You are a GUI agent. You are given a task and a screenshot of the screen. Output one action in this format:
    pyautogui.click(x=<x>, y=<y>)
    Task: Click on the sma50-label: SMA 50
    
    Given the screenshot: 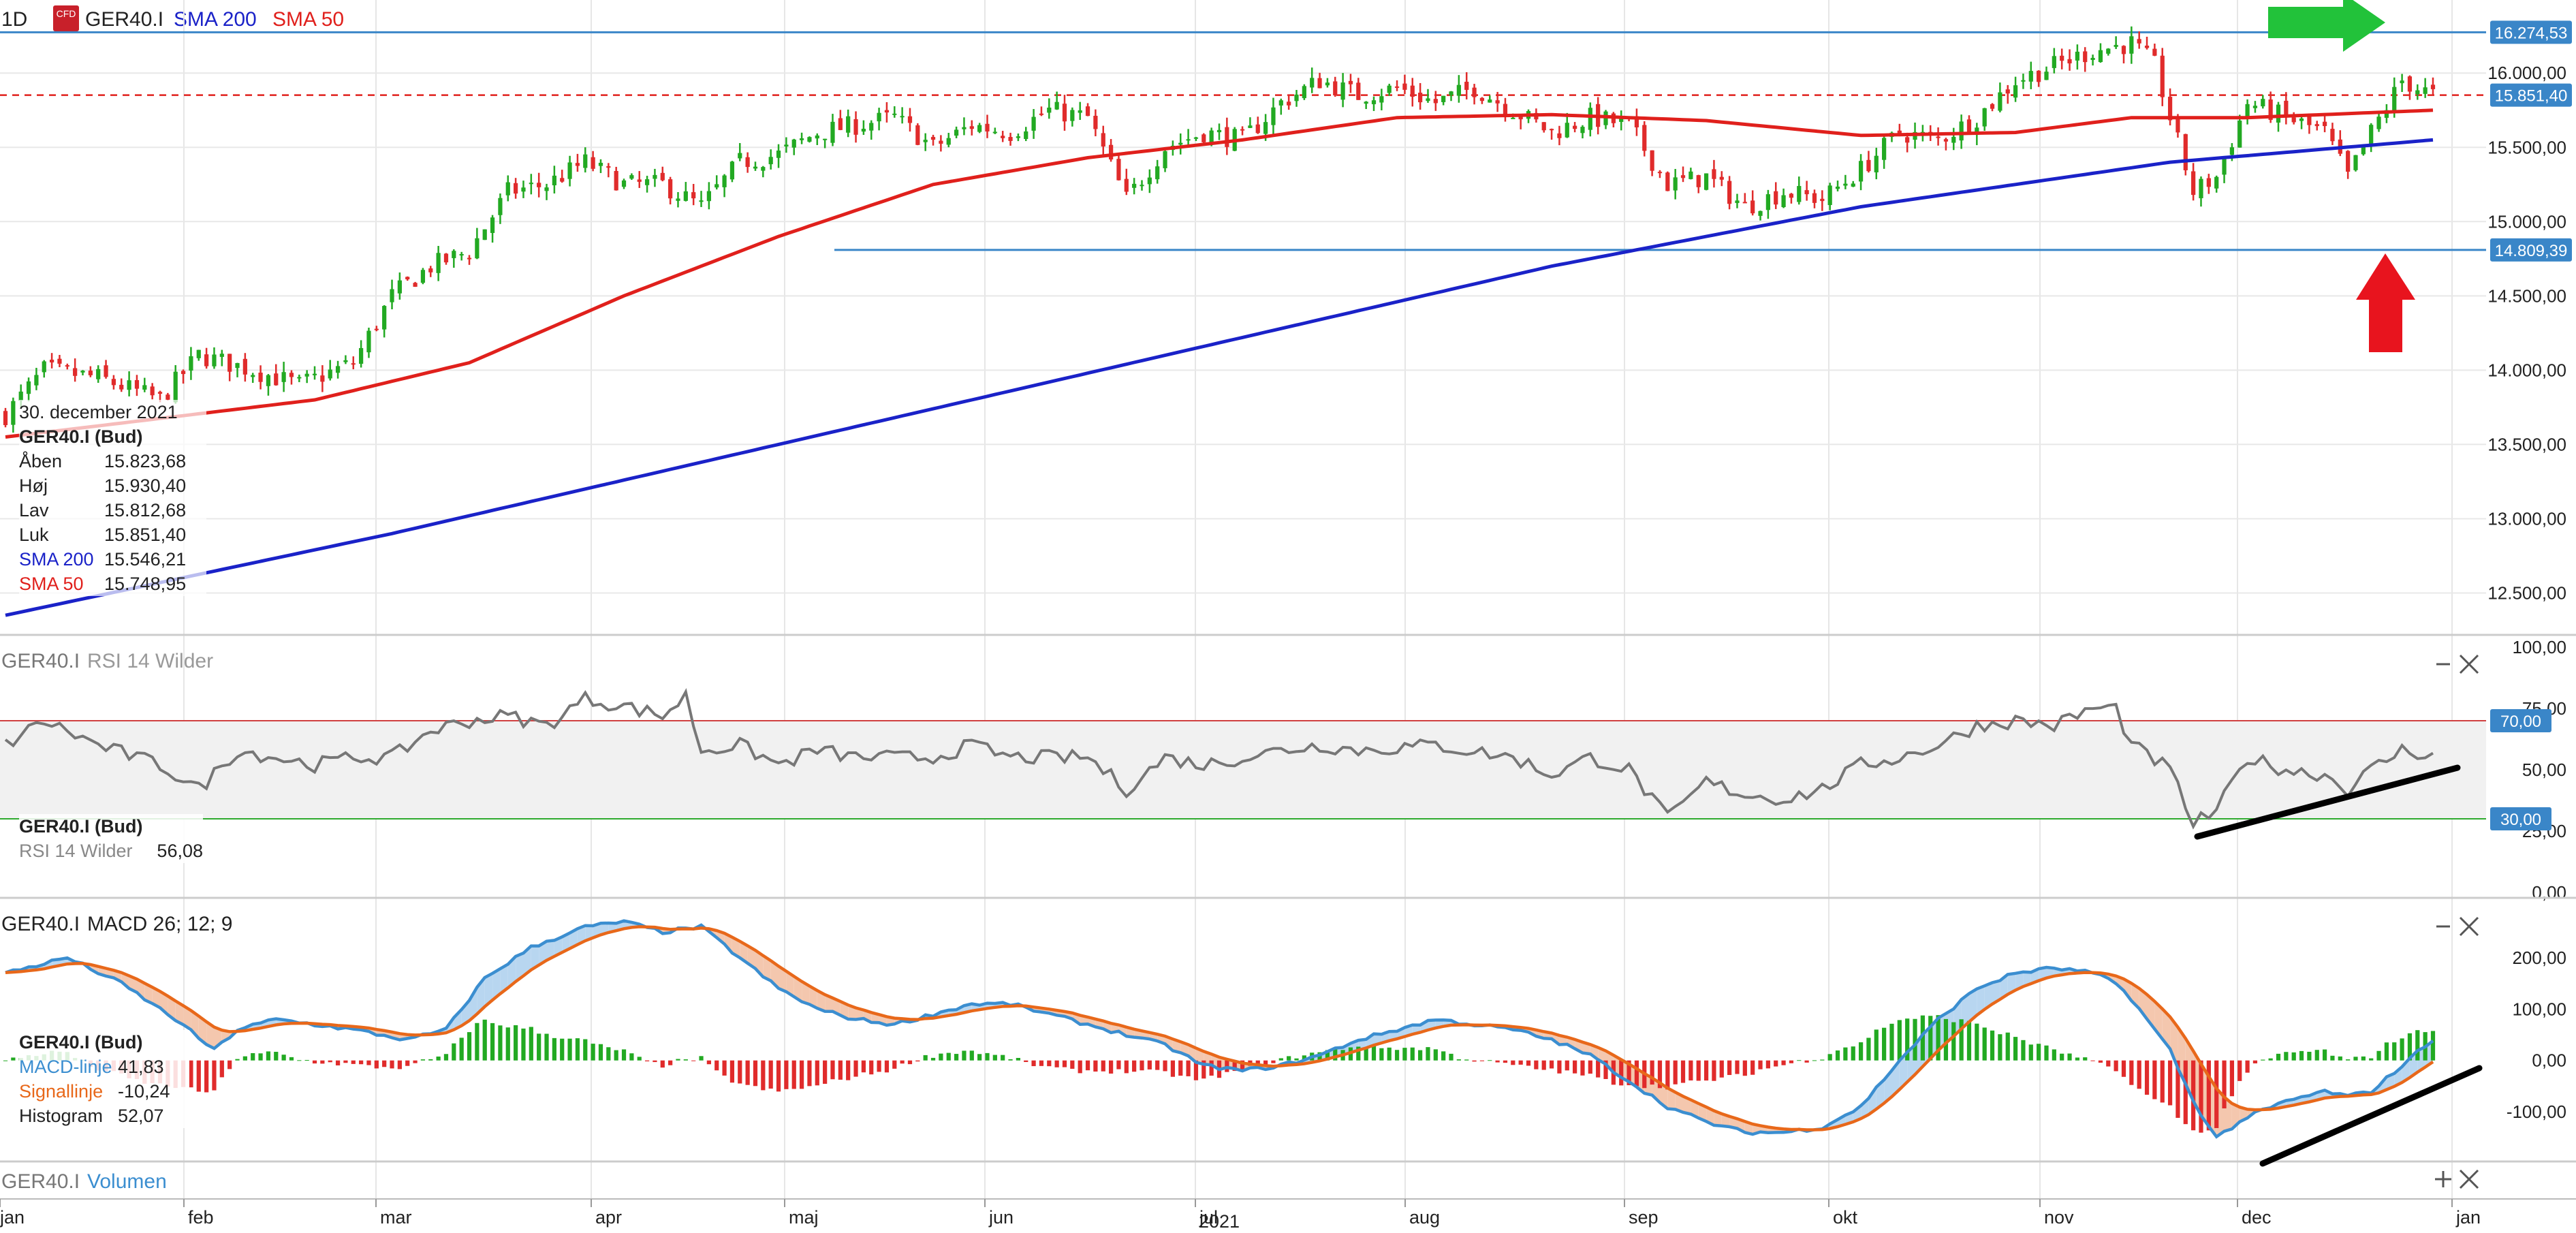 What is the action you would take?
    pyautogui.click(x=308, y=19)
    